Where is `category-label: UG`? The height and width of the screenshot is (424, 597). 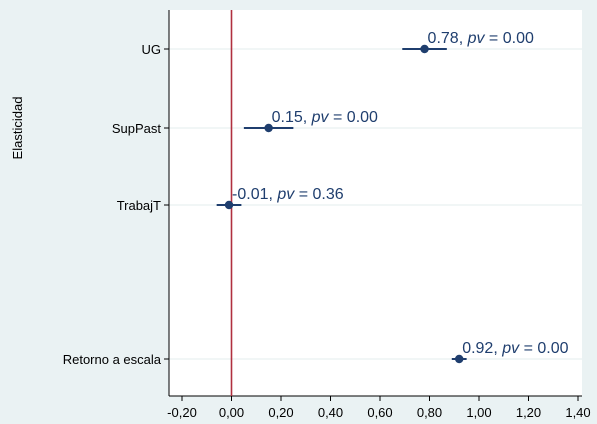 category-label: UG is located at coordinates (152, 49).